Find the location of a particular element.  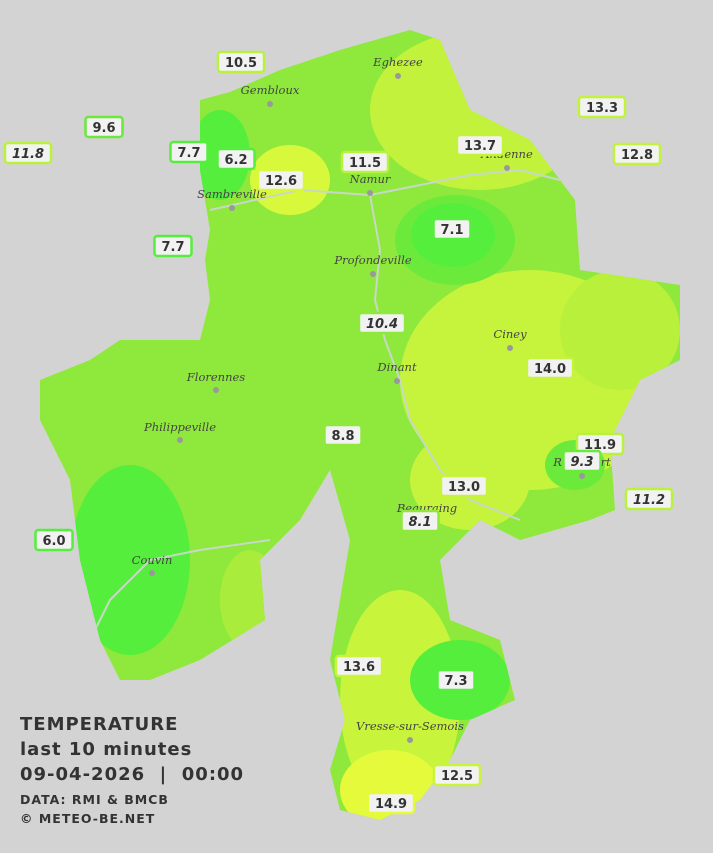

station: 9.6 is located at coordinates (104, 127).